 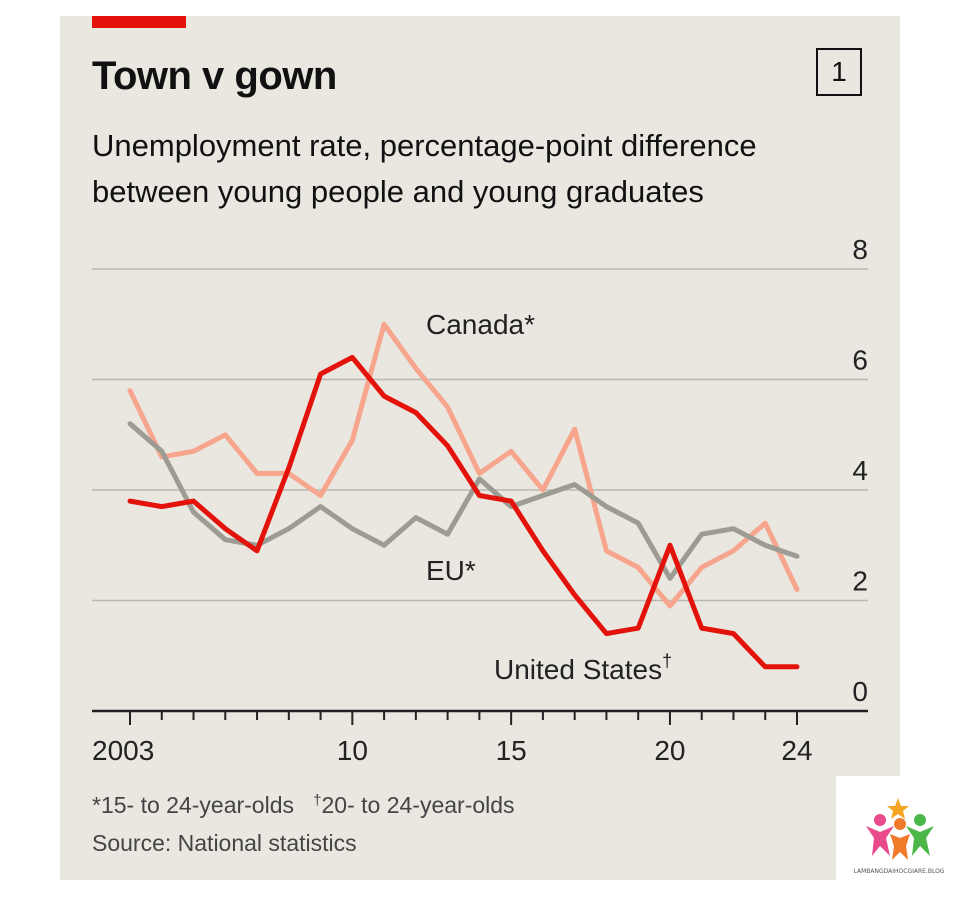 What do you see at coordinates (418, 805) in the screenshot?
I see `footnote-dagger: 20- to 24-year-olds` at bounding box center [418, 805].